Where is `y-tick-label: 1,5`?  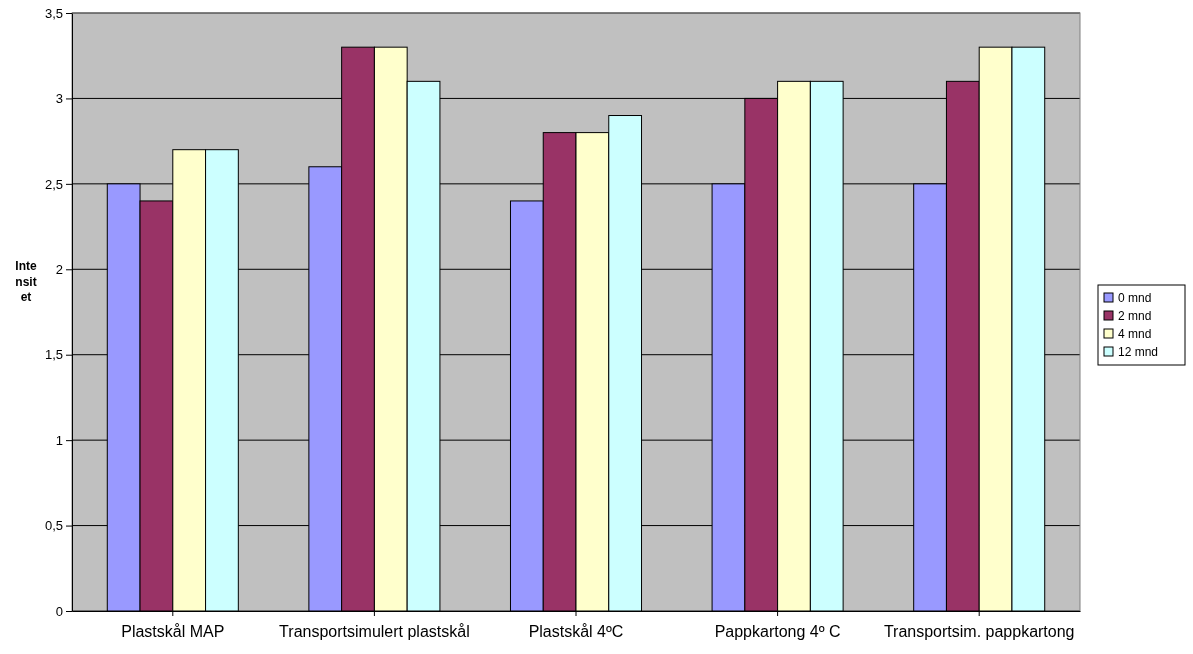
y-tick-label: 1,5 is located at coordinates (53, 355).